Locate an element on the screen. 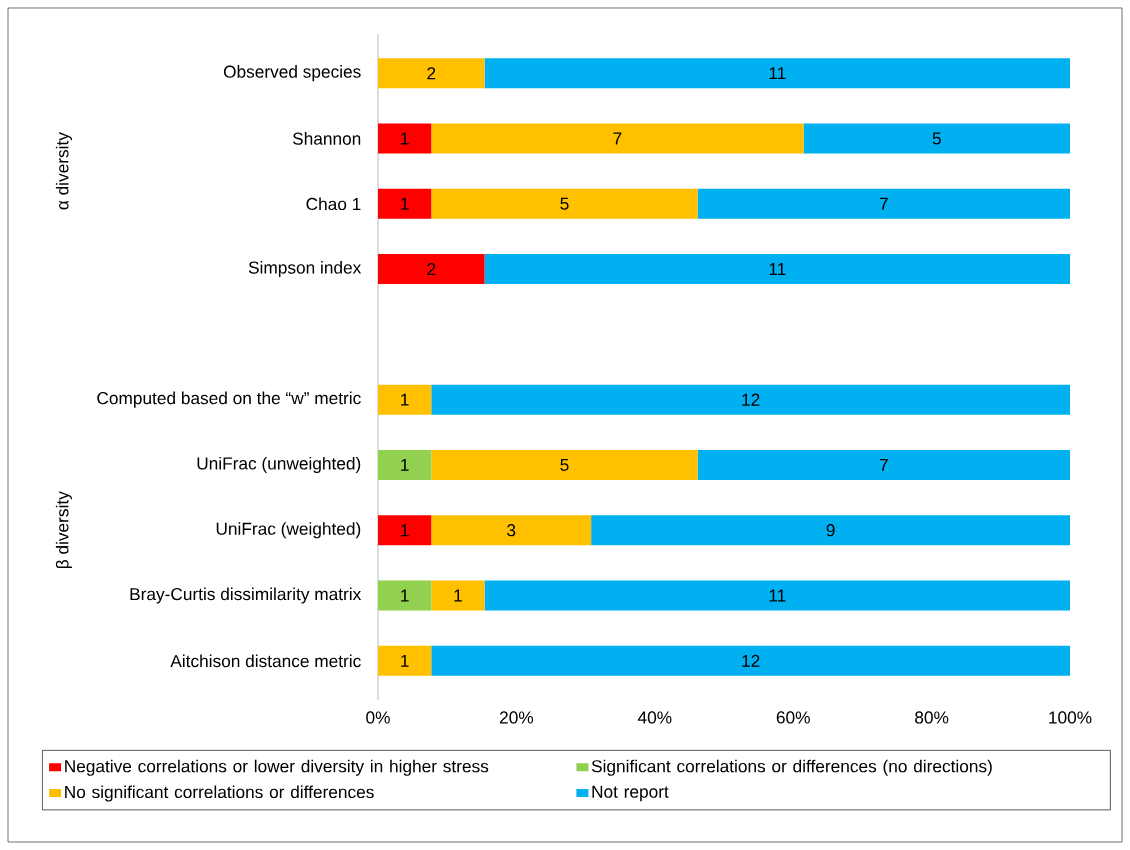  y-tick-label: Simpson index is located at coordinates (305, 269).